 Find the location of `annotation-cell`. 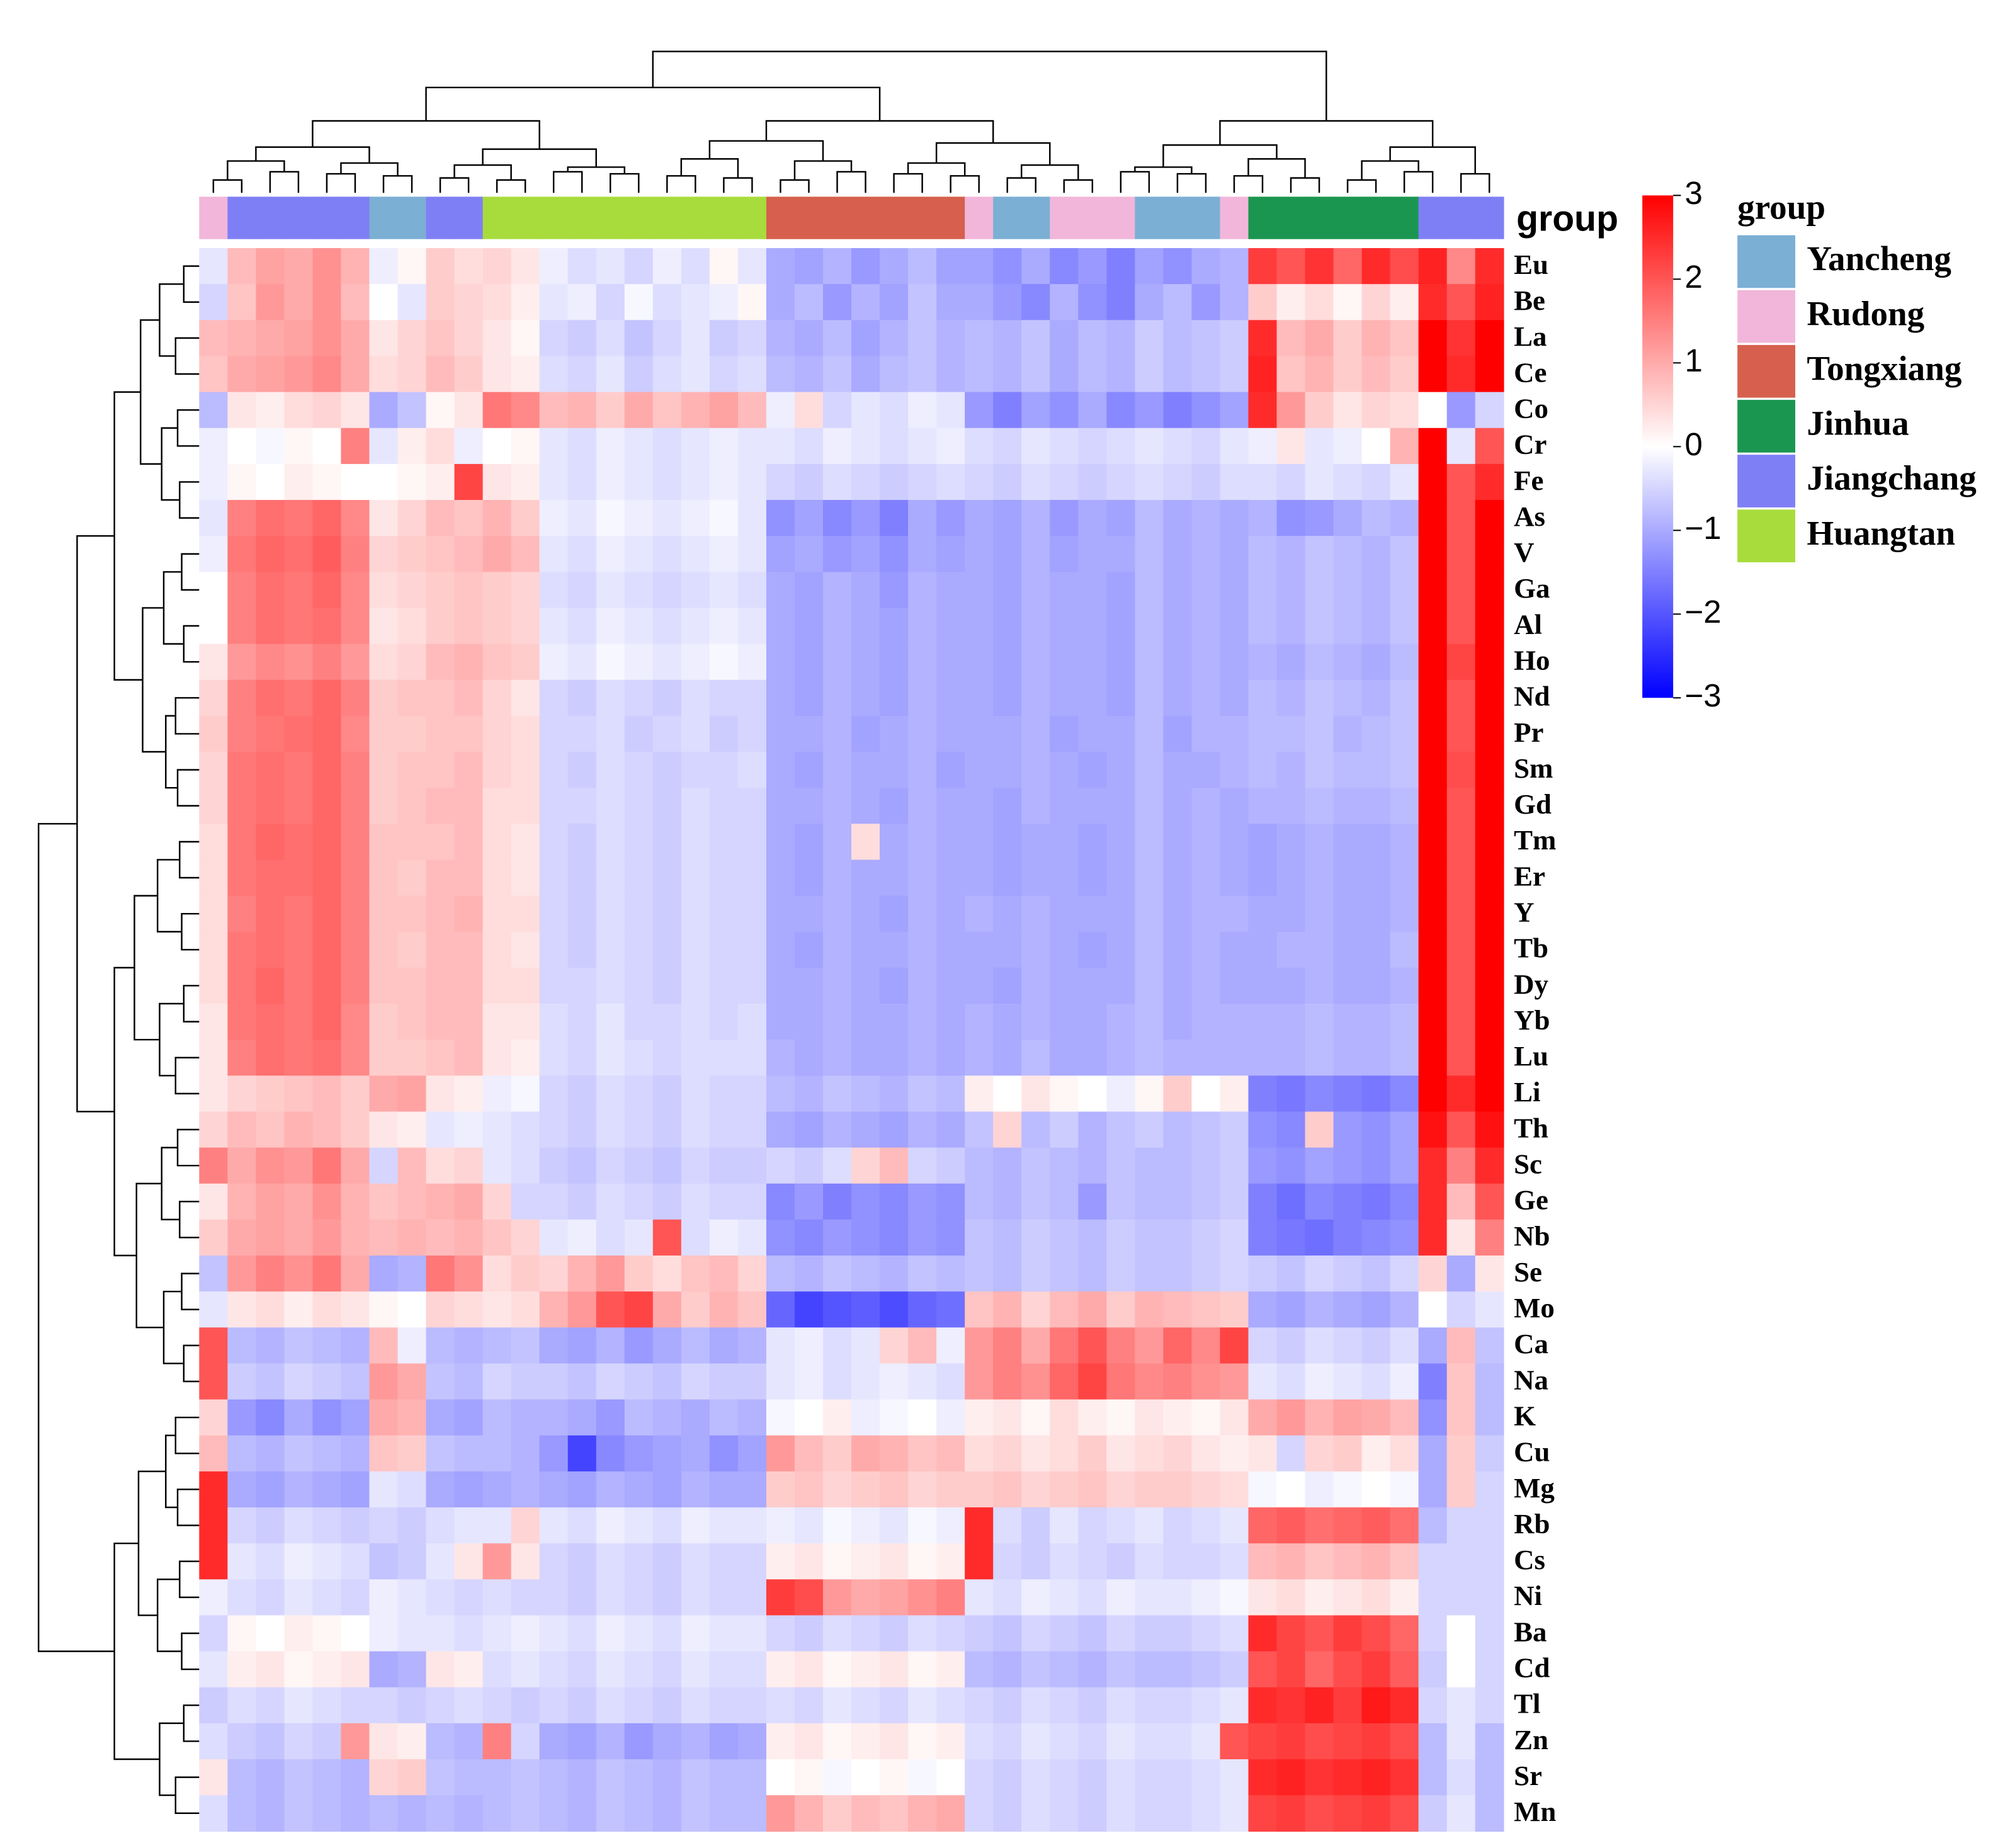

annotation-cell is located at coordinates (639, 218).